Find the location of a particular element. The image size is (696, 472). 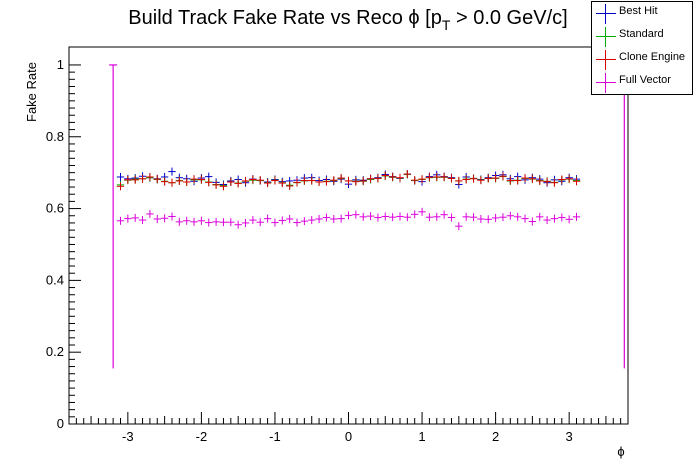

y-tick-label: 0.8 is located at coordinates (55, 136).